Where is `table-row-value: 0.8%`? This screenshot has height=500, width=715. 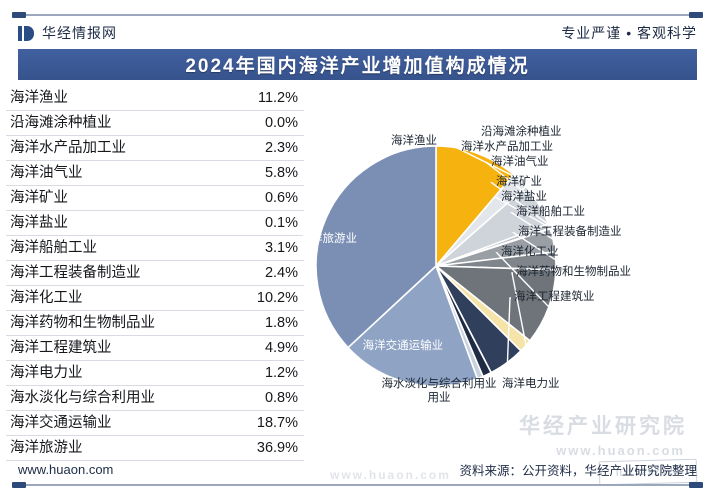
table-row-value: 0.8% is located at coordinates (281, 398).